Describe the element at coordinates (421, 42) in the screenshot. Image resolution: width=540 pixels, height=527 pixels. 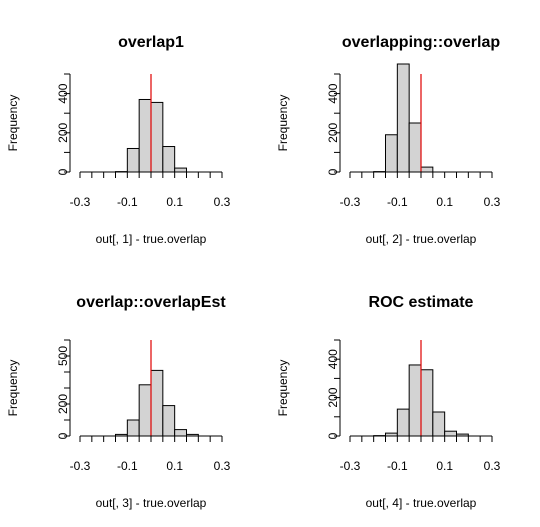
I see `chart-title: overlapping::overlap` at that location.